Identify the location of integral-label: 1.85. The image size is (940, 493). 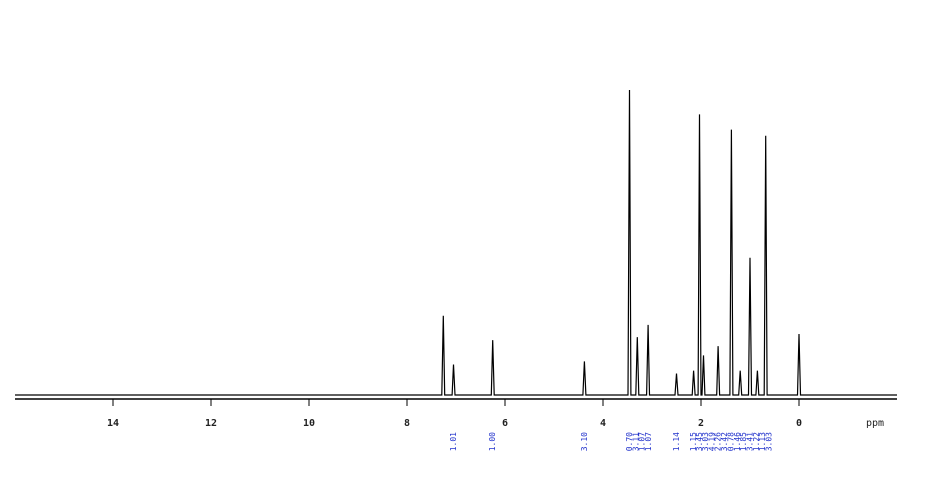
(743, 441).